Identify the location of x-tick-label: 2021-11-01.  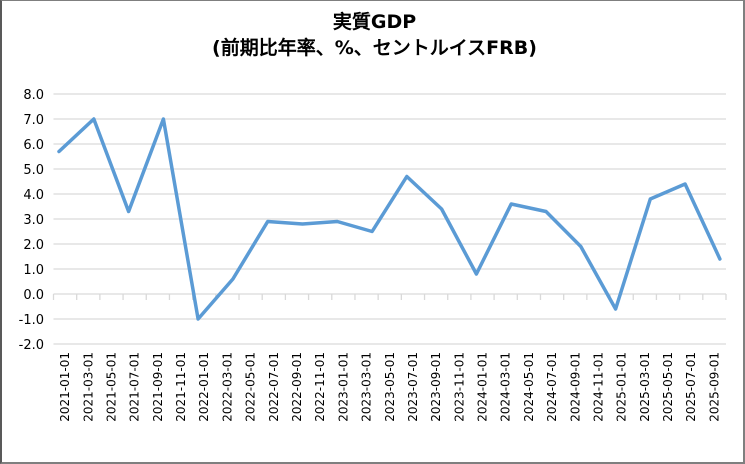
(181, 387).